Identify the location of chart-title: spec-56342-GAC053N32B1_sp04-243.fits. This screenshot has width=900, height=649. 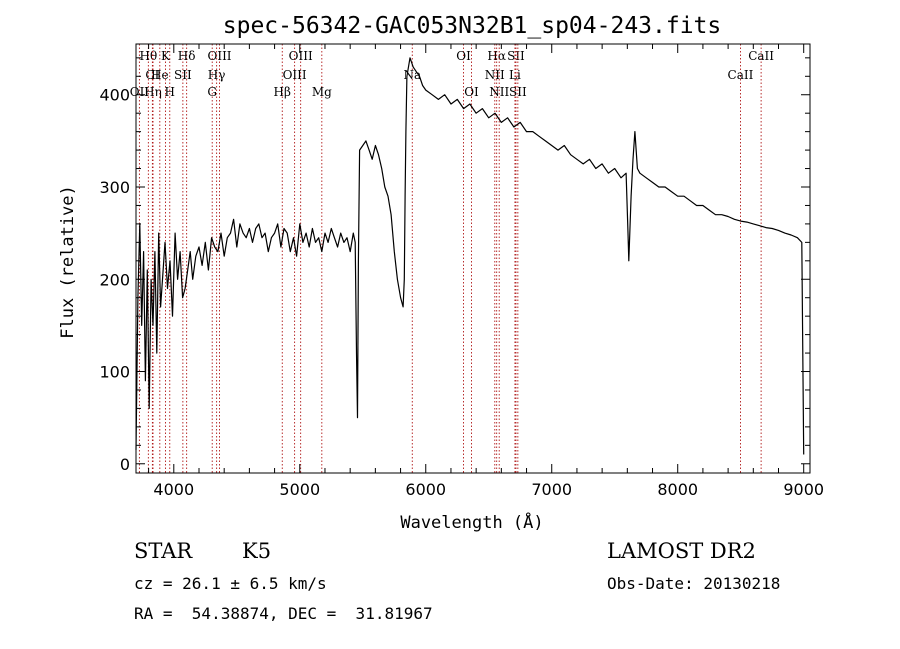
(472, 26).